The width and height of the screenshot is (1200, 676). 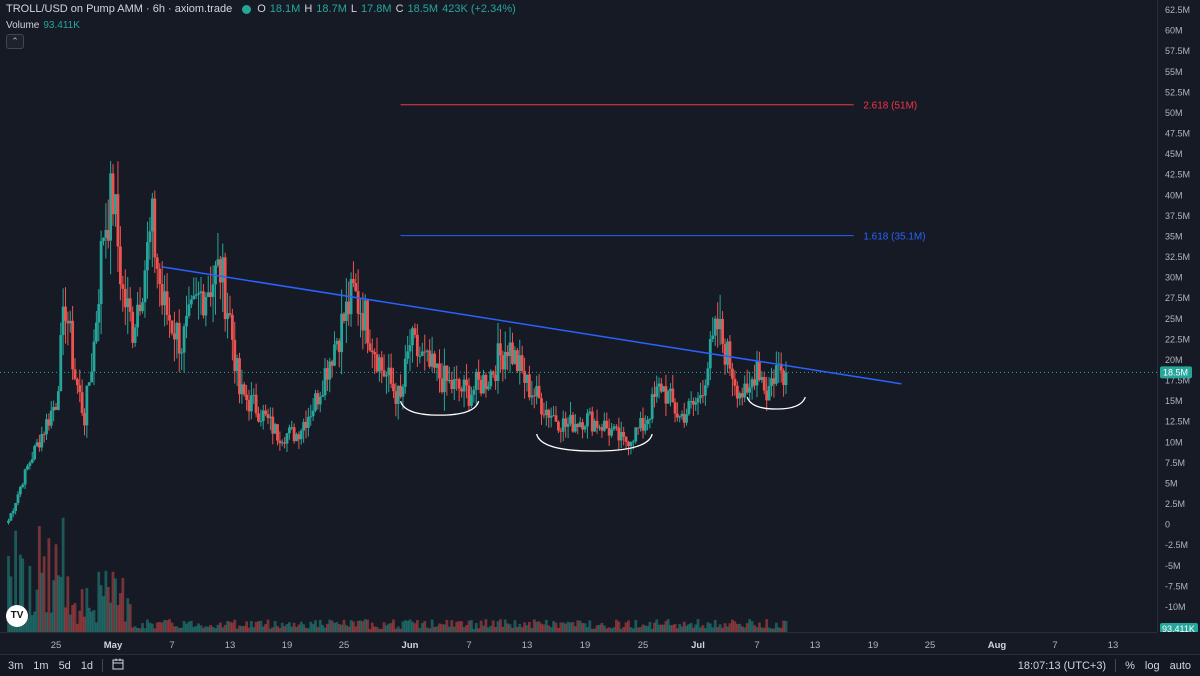 I want to click on auto-scale-toggle: auto, so click(x=1180, y=665).